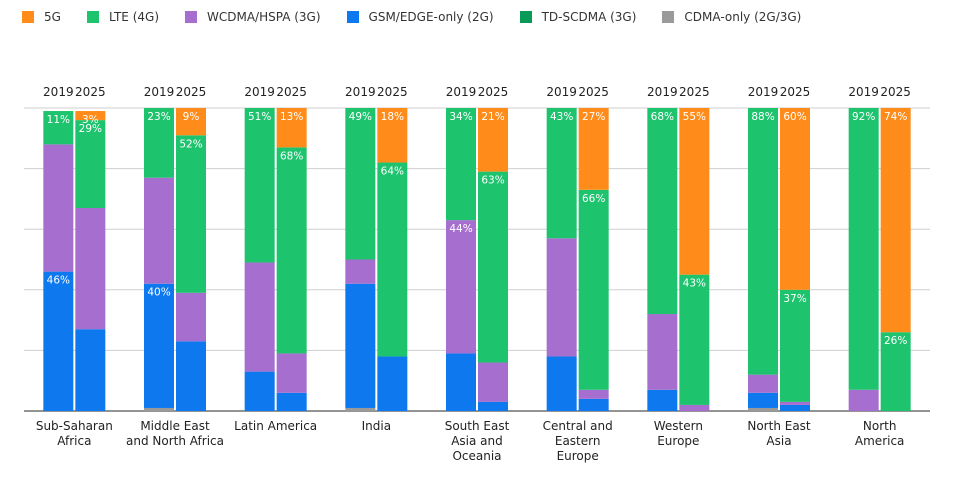 Image resolution: width=959 pixels, height=478 pixels. What do you see at coordinates (743, 17) in the screenshot?
I see `legend-label: CDMA-only (2G/3G)` at bounding box center [743, 17].